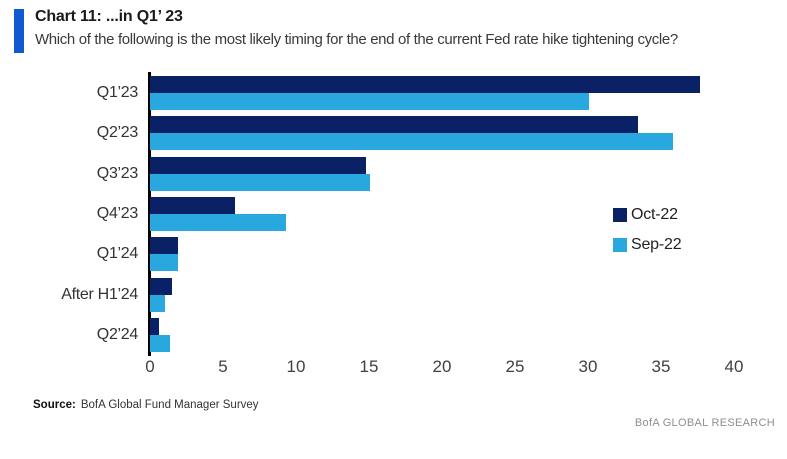 The width and height of the screenshot is (787, 459). I want to click on category-label: Q1’23, so click(117, 92).